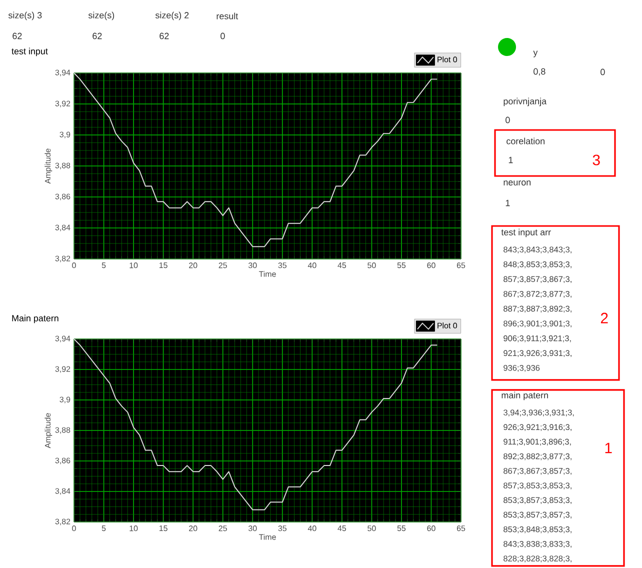  I want to click on chart-title: test input, so click(30, 52).